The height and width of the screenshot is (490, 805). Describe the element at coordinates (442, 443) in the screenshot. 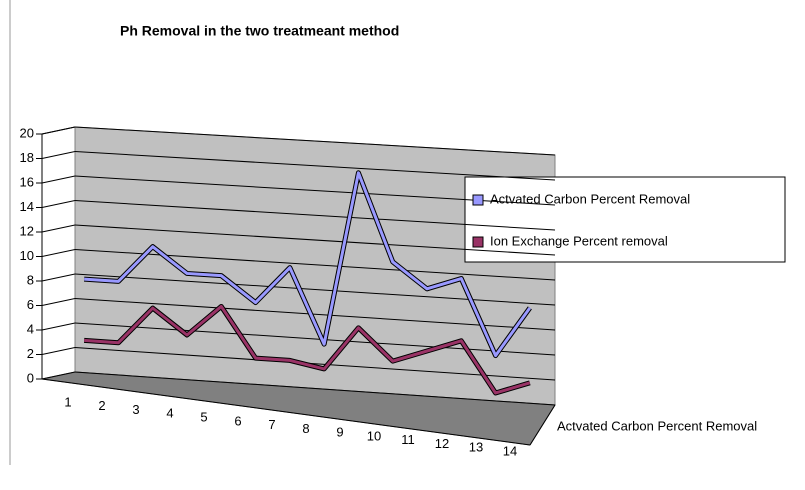

I see `x-tick-label: 12` at that location.